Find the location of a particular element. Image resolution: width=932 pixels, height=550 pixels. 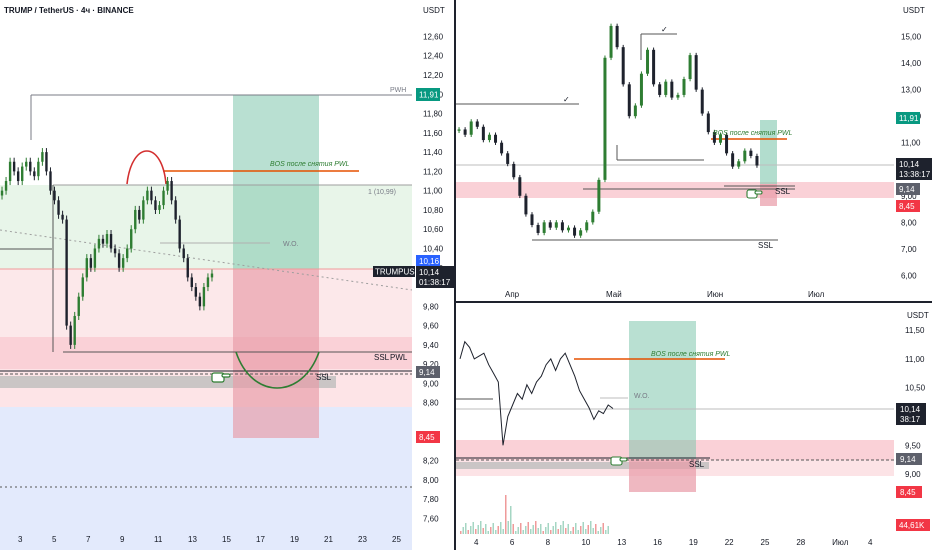

x-tick-label: 16 is located at coordinates (657, 542).